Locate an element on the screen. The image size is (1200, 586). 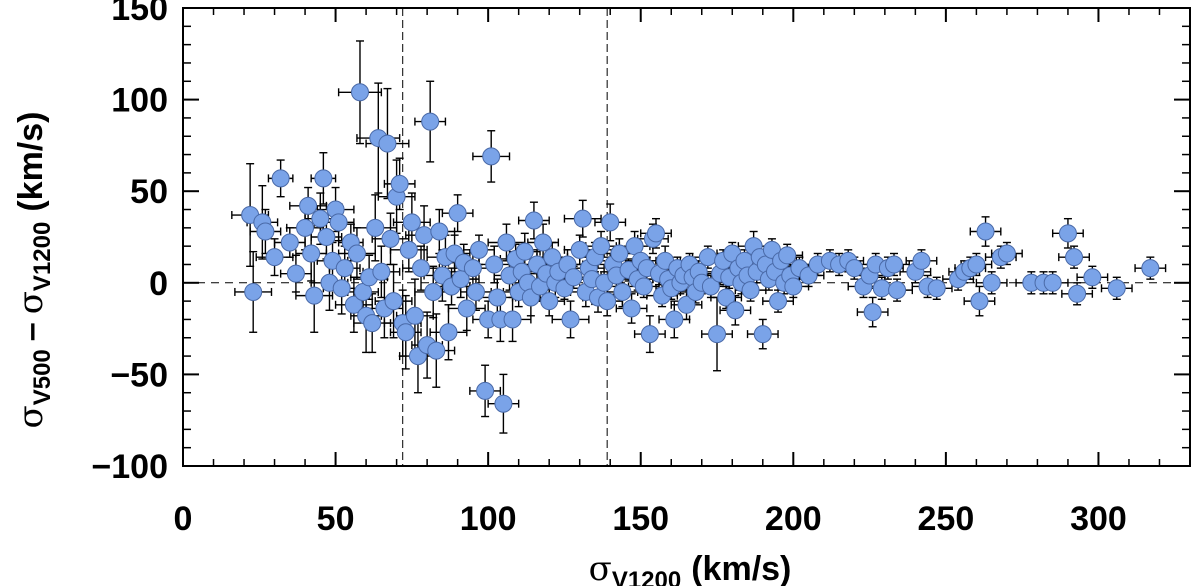
y-axis-subscript-a: V500 is located at coordinates (42, 377).